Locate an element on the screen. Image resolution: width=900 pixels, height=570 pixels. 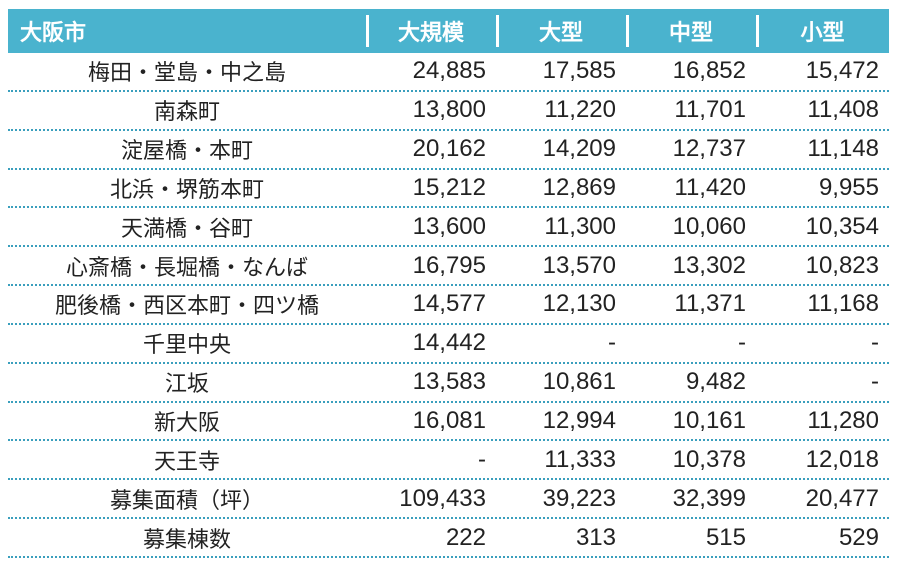
table-row: 淀屋橋・本町 20,162 14,209 12,737 11,148 is located at coordinates (448, 150).